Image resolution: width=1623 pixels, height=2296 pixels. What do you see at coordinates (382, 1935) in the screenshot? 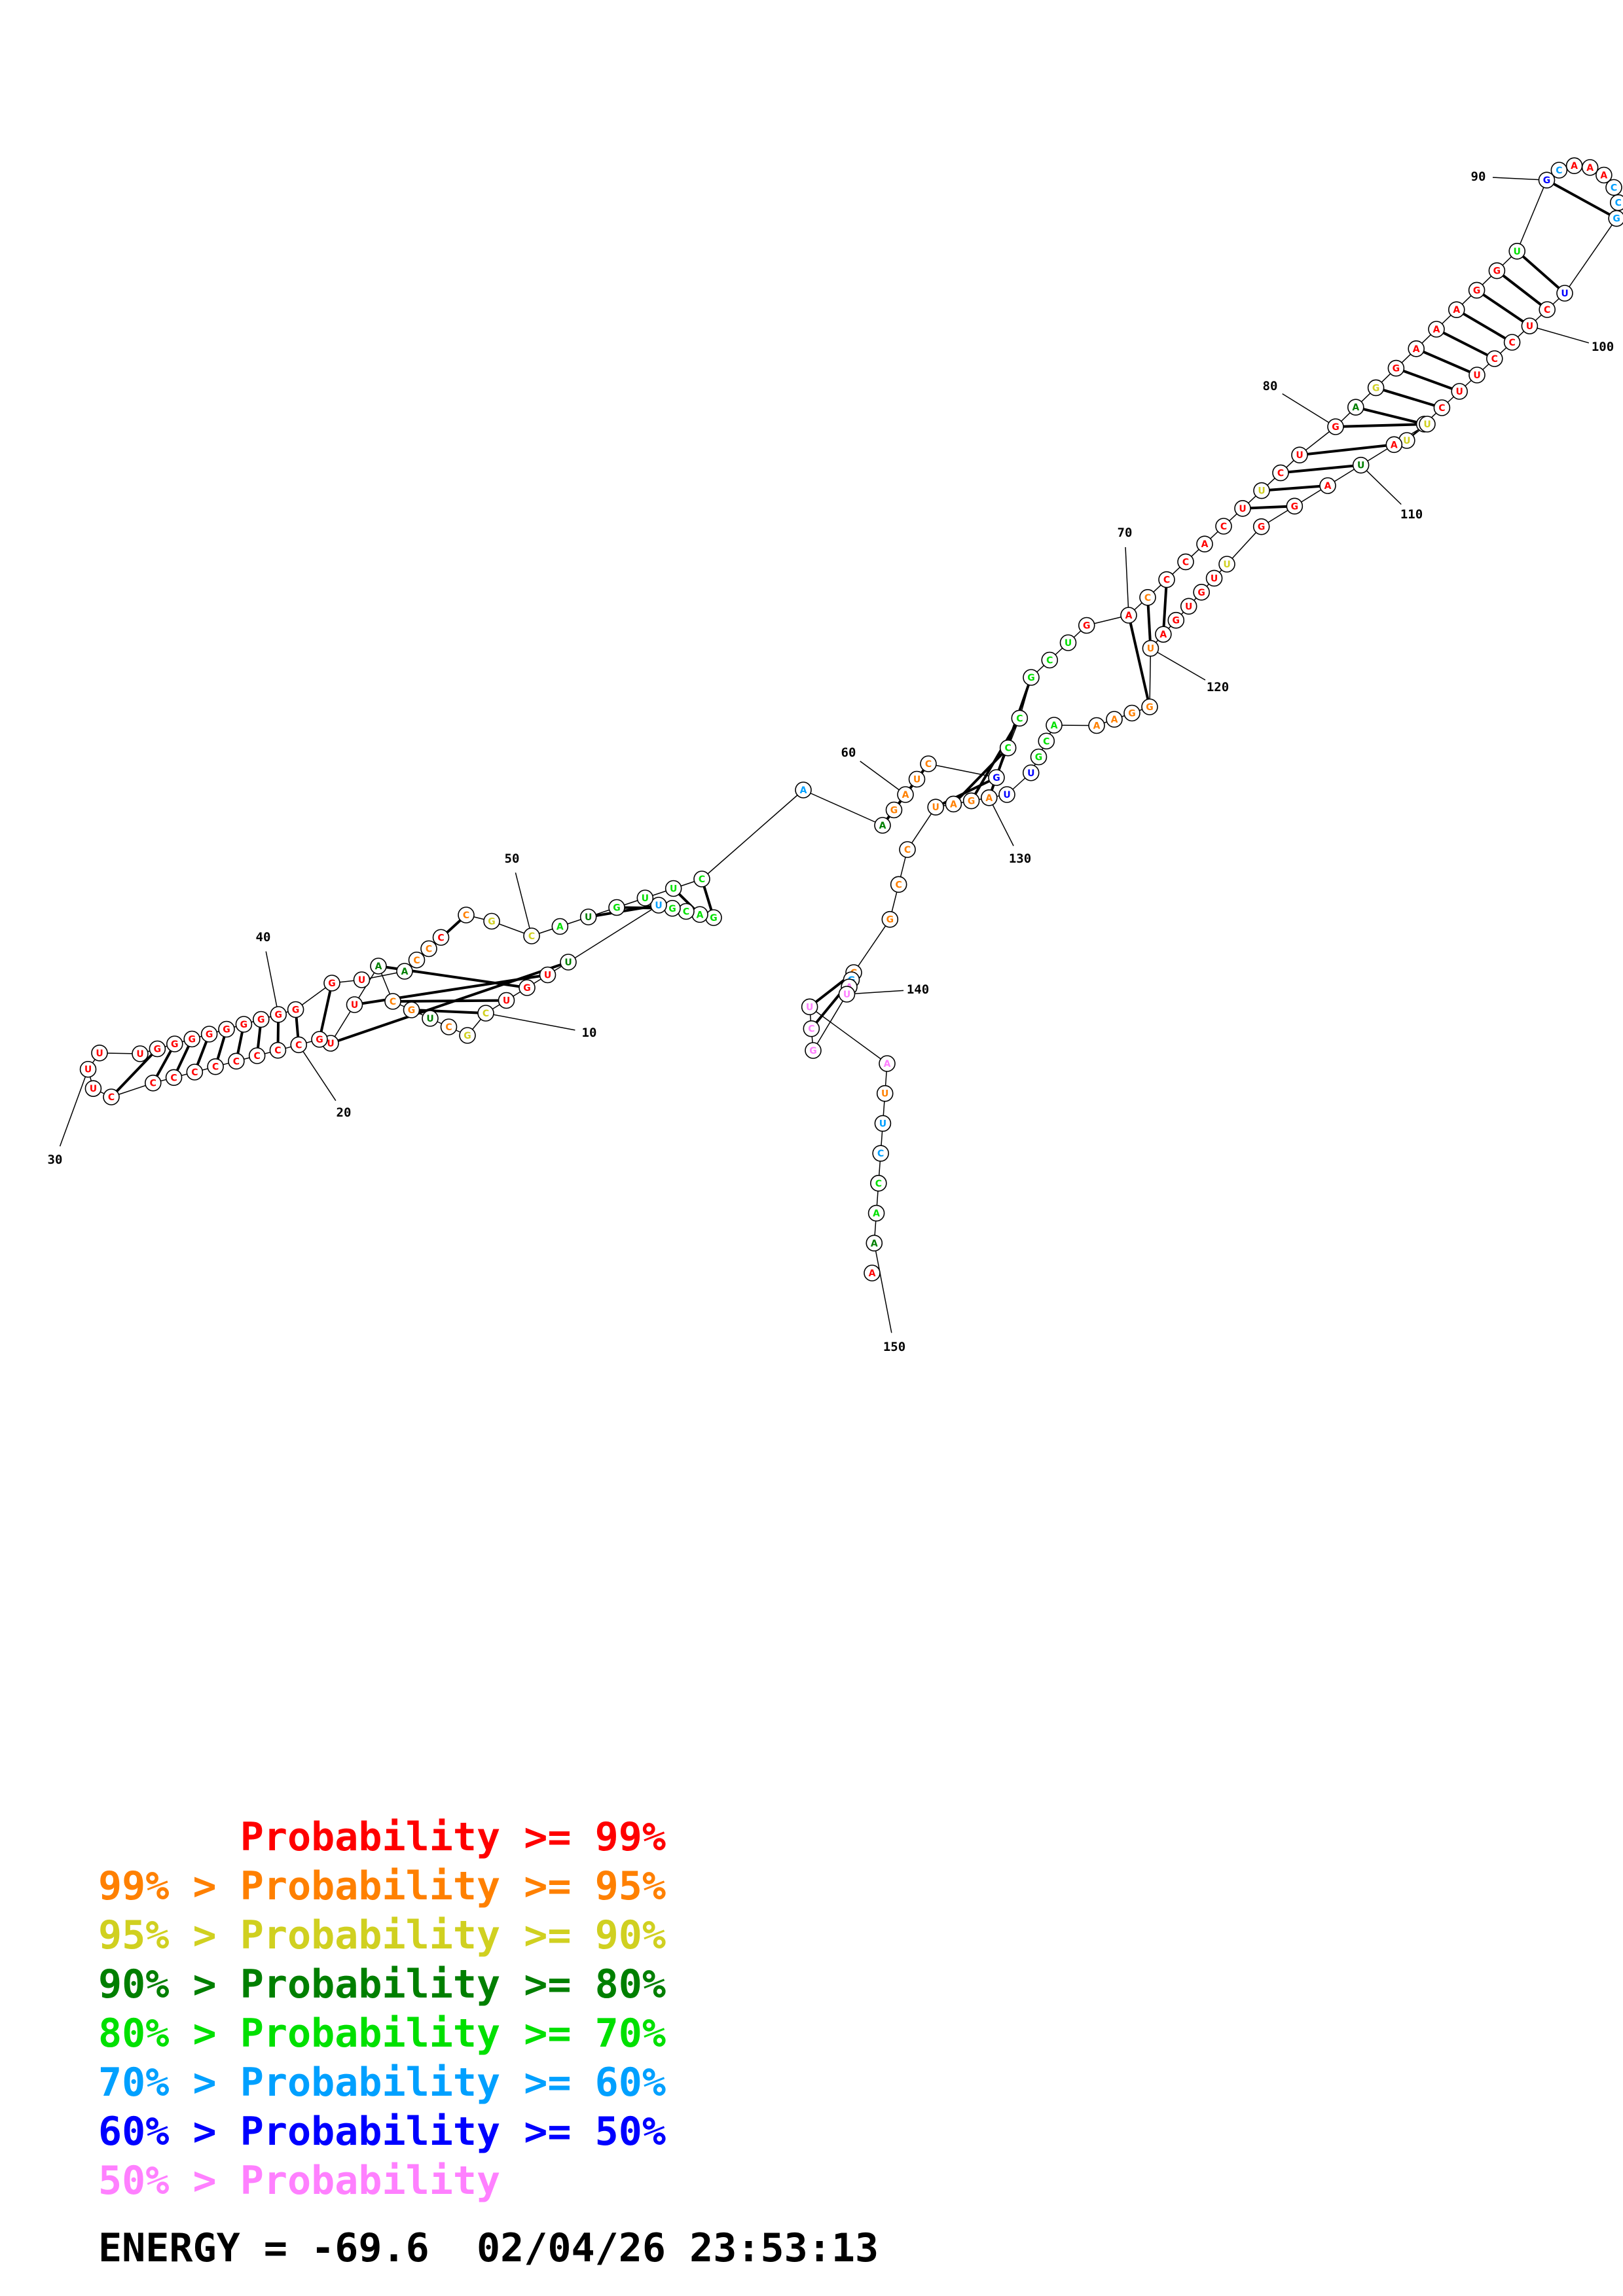
I see `legend-row: 95% > Probability >= 90%` at bounding box center [382, 1935].